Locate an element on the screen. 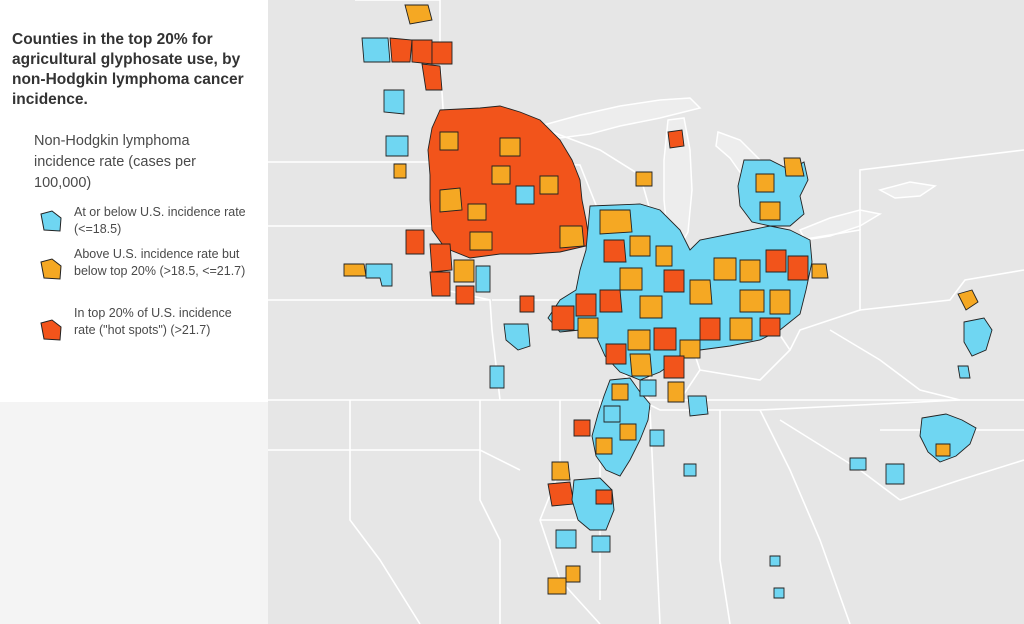  county-cluster-delta is located at coordinates (726, 488).